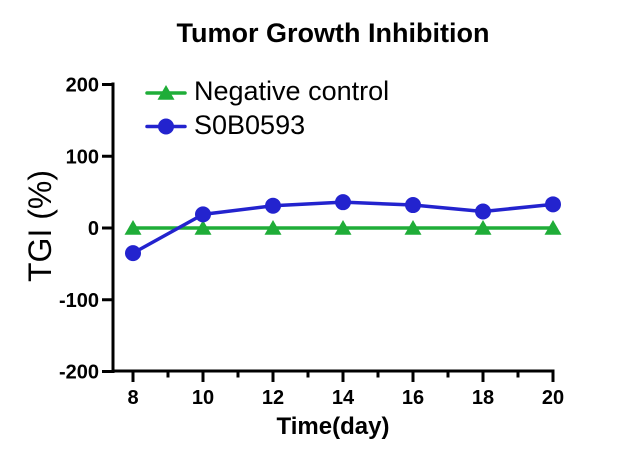 The image size is (617, 467). Describe the element at coordinates (483, 398) in the screenshot. I see `x-tick-label: 18` at that location.